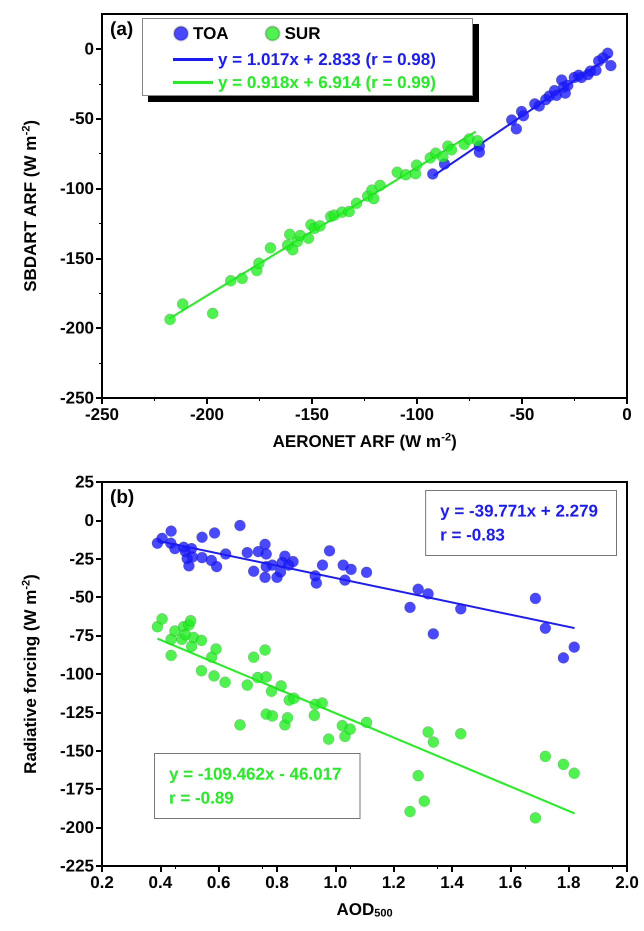 This screenshot has width=644, height=931. Describe the element at coordinates (522, 414) in the screenshot. I see `x-tick-label: -50` at that location.